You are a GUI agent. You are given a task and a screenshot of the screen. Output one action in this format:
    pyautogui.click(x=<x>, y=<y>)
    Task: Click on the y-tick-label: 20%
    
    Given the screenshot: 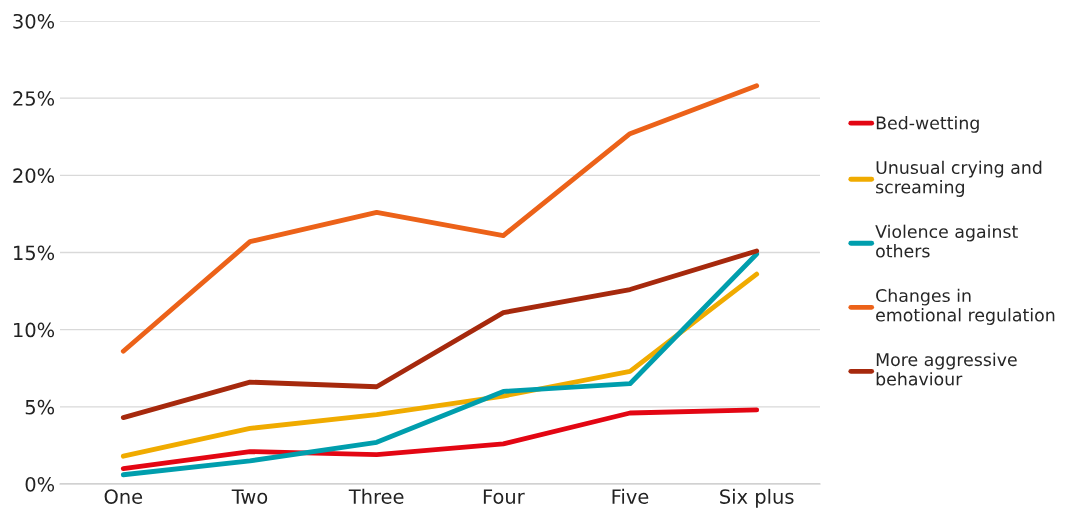 What is the action you would take?
    pyautogui.click(x=34, y=175)
    